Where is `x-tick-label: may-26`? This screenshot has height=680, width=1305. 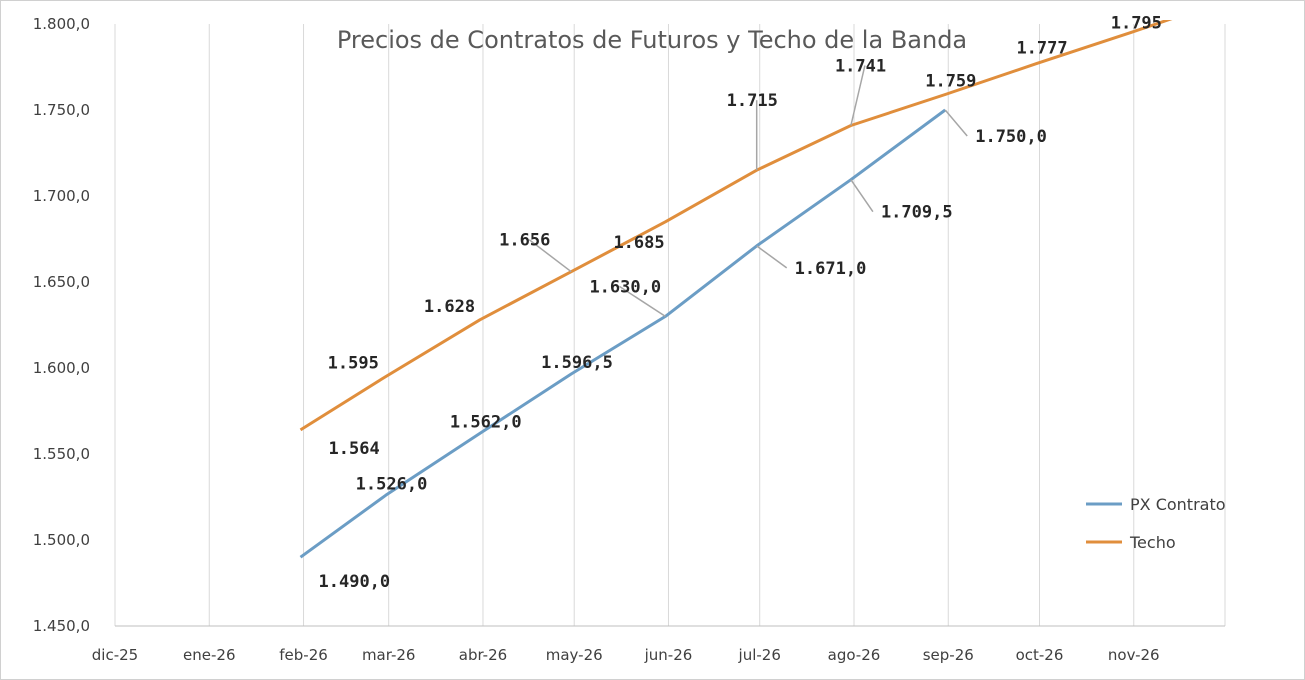
x-tick-label: may-26 is located at coordinates (574, 655).